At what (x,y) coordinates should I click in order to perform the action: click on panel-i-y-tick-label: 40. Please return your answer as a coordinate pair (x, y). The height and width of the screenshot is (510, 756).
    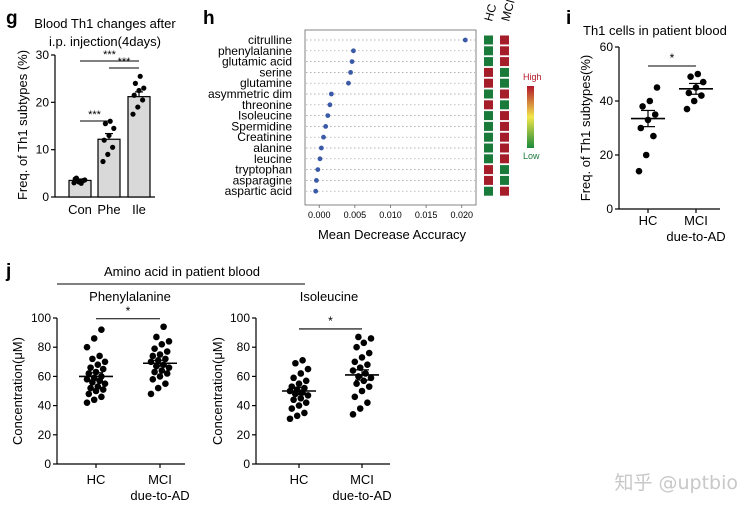
    Looking at the image, I should click on (607, 101).